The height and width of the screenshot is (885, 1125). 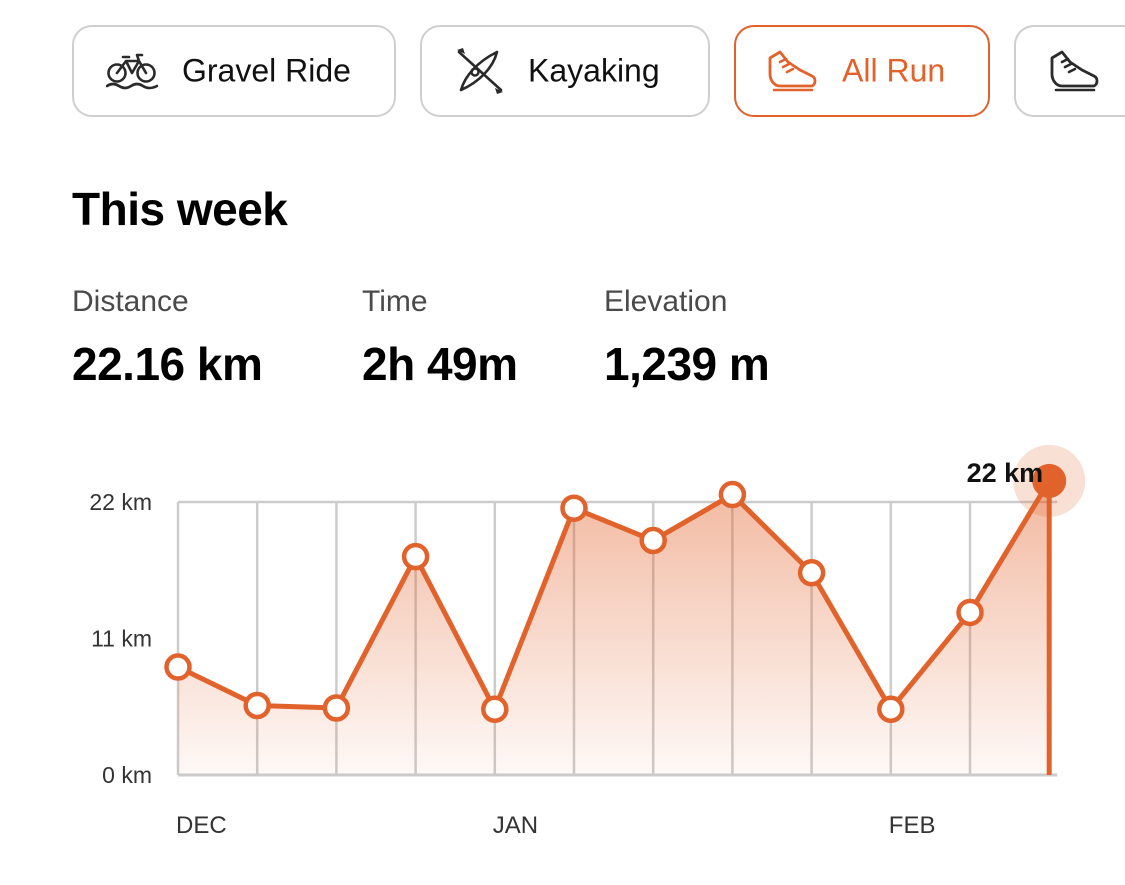 What do you see at coordinates (266, 70) in the screenshot?
I see `chip-label: Gravel Ride` at bounding box center [266, 70].